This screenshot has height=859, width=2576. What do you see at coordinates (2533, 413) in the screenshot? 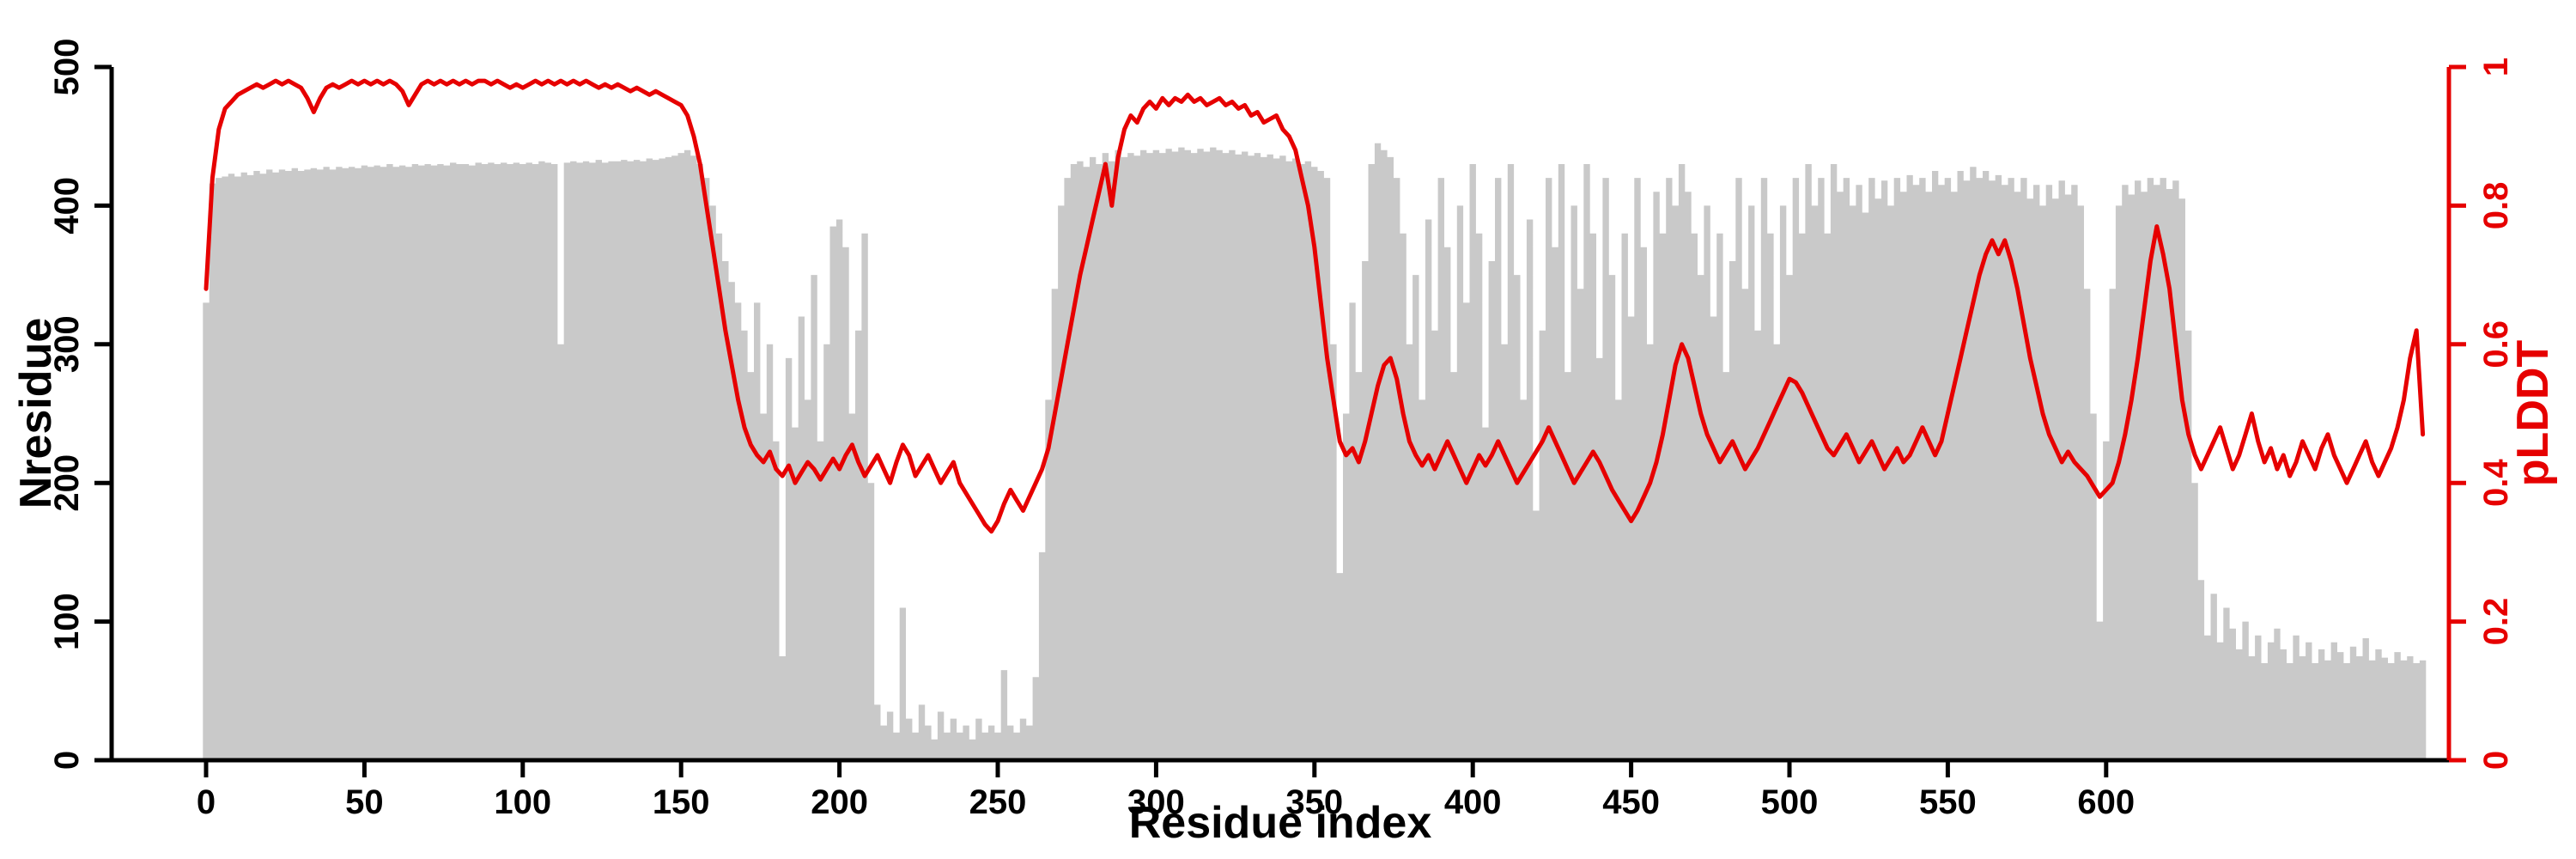
I see `right-axis-title: pLDDT` at bounding box center [2533, 413].